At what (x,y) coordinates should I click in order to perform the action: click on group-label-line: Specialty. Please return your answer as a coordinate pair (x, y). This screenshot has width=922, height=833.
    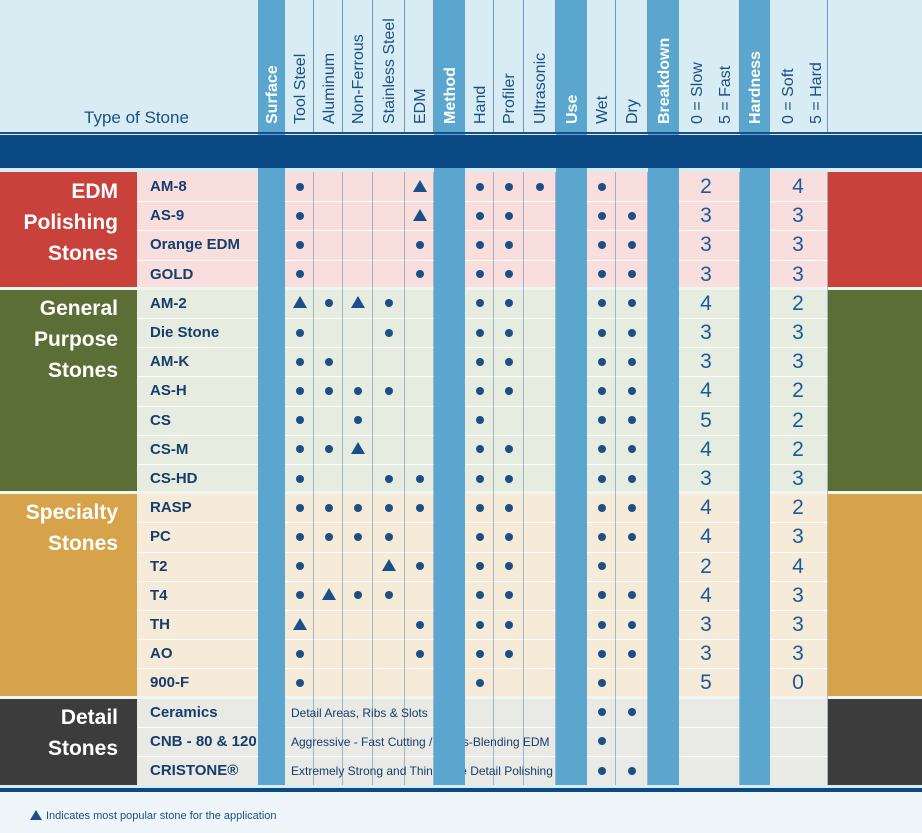
    Looking at the image, I should click on (71, 513).